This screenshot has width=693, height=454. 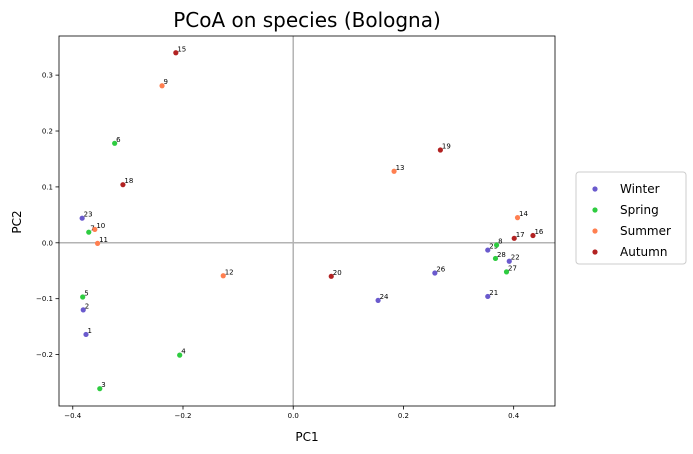 What do you see at coordinates (73, 416) in the screenshot?
I see `x-tick-label: −0.4` at bounding box center [73, 416].